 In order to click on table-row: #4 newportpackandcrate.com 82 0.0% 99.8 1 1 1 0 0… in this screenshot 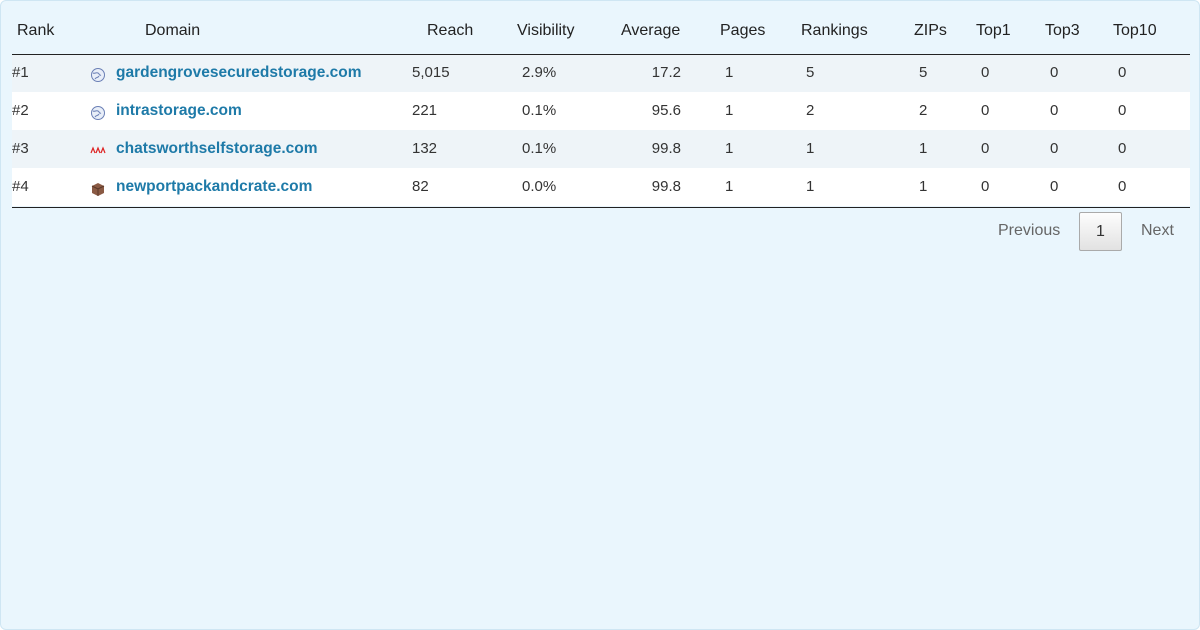, I will do `click(601, 187)`.